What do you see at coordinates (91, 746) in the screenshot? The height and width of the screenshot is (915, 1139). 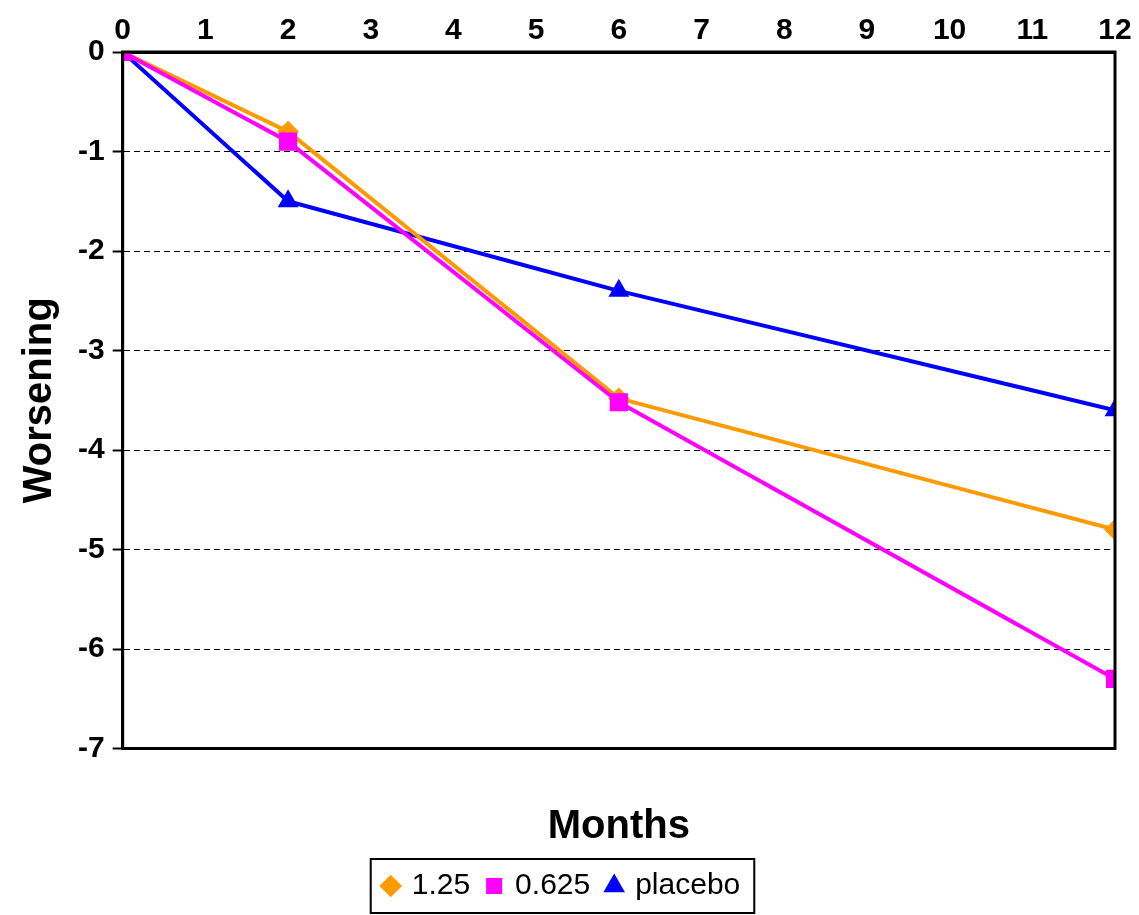 I see `y-tick-label: -7` at bounding box center [91, 746].